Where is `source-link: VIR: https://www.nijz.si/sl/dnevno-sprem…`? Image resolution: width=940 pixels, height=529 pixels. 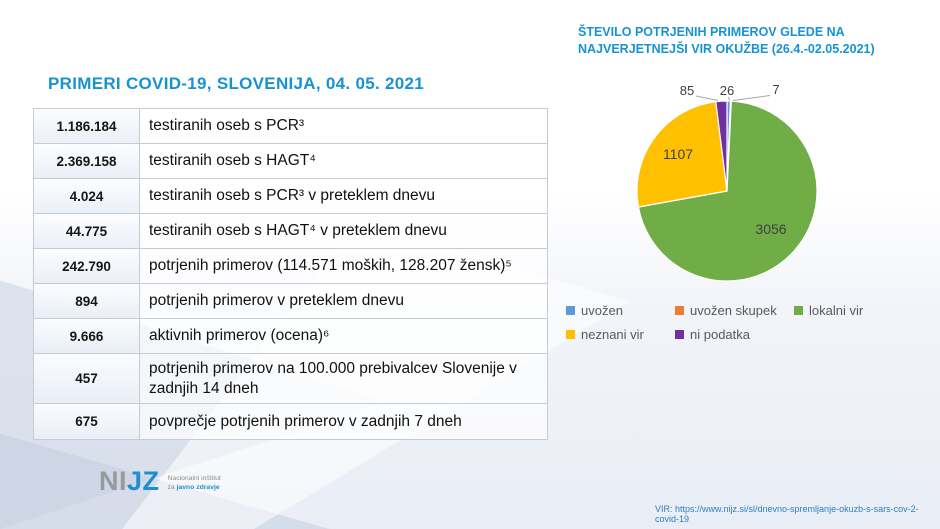
source-link: VIR: https://www.nijz.si/sl/dnevno-sprem… is located at coordinates (787, 514).